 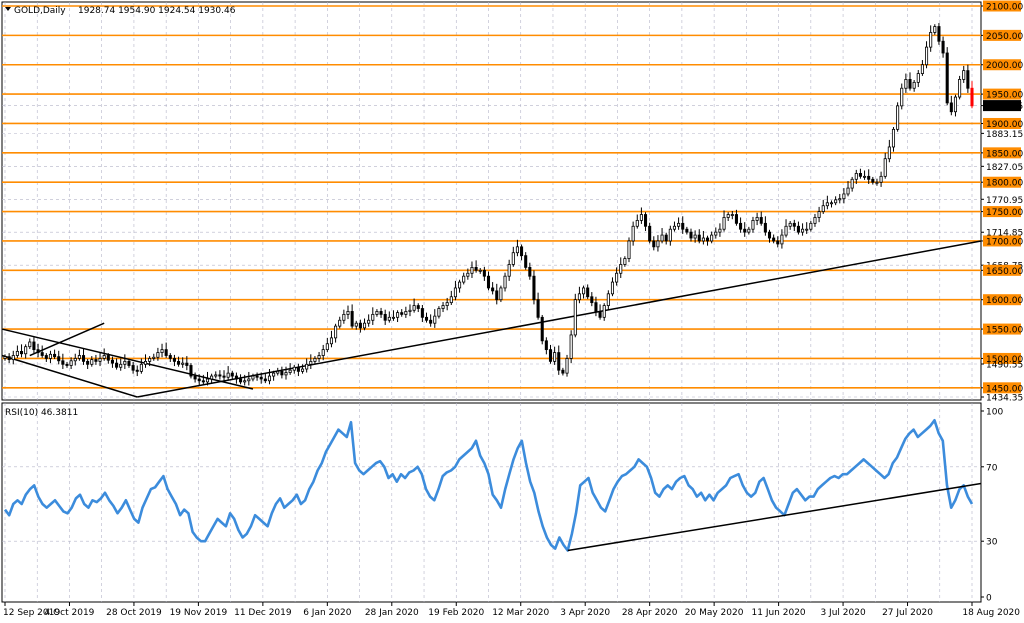 I want to click on x-tick-label: 28 Apr 2020, so click(x=650, y=613).